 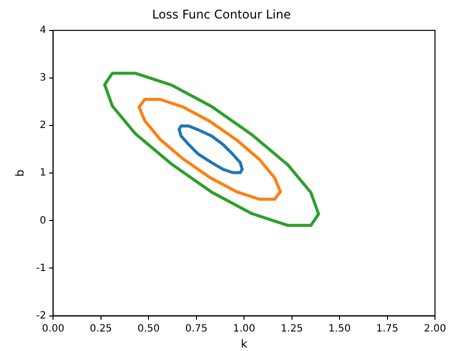 What do you see at coordinates (101, 328) in the screenshot?
I see `x-tick-label: 0.25` at bounding box center [101, 328].